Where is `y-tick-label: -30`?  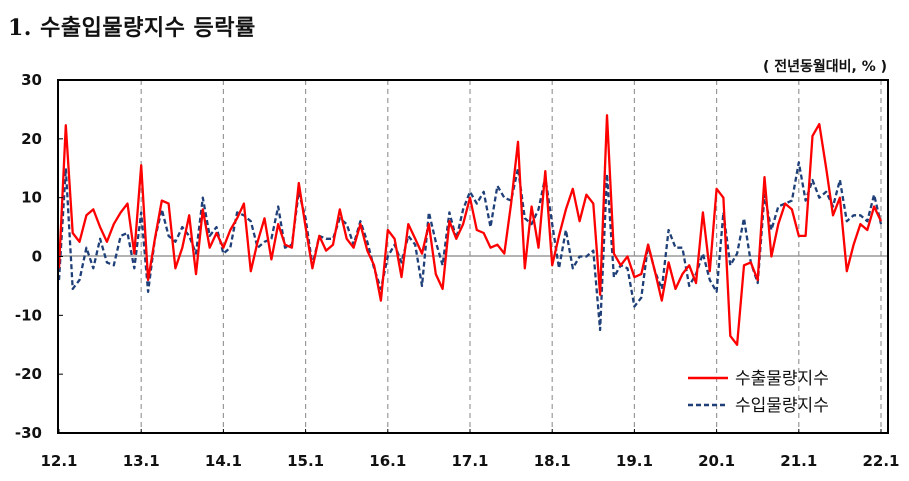 y-tick-label: -30 is located at coordinates (28, 433).